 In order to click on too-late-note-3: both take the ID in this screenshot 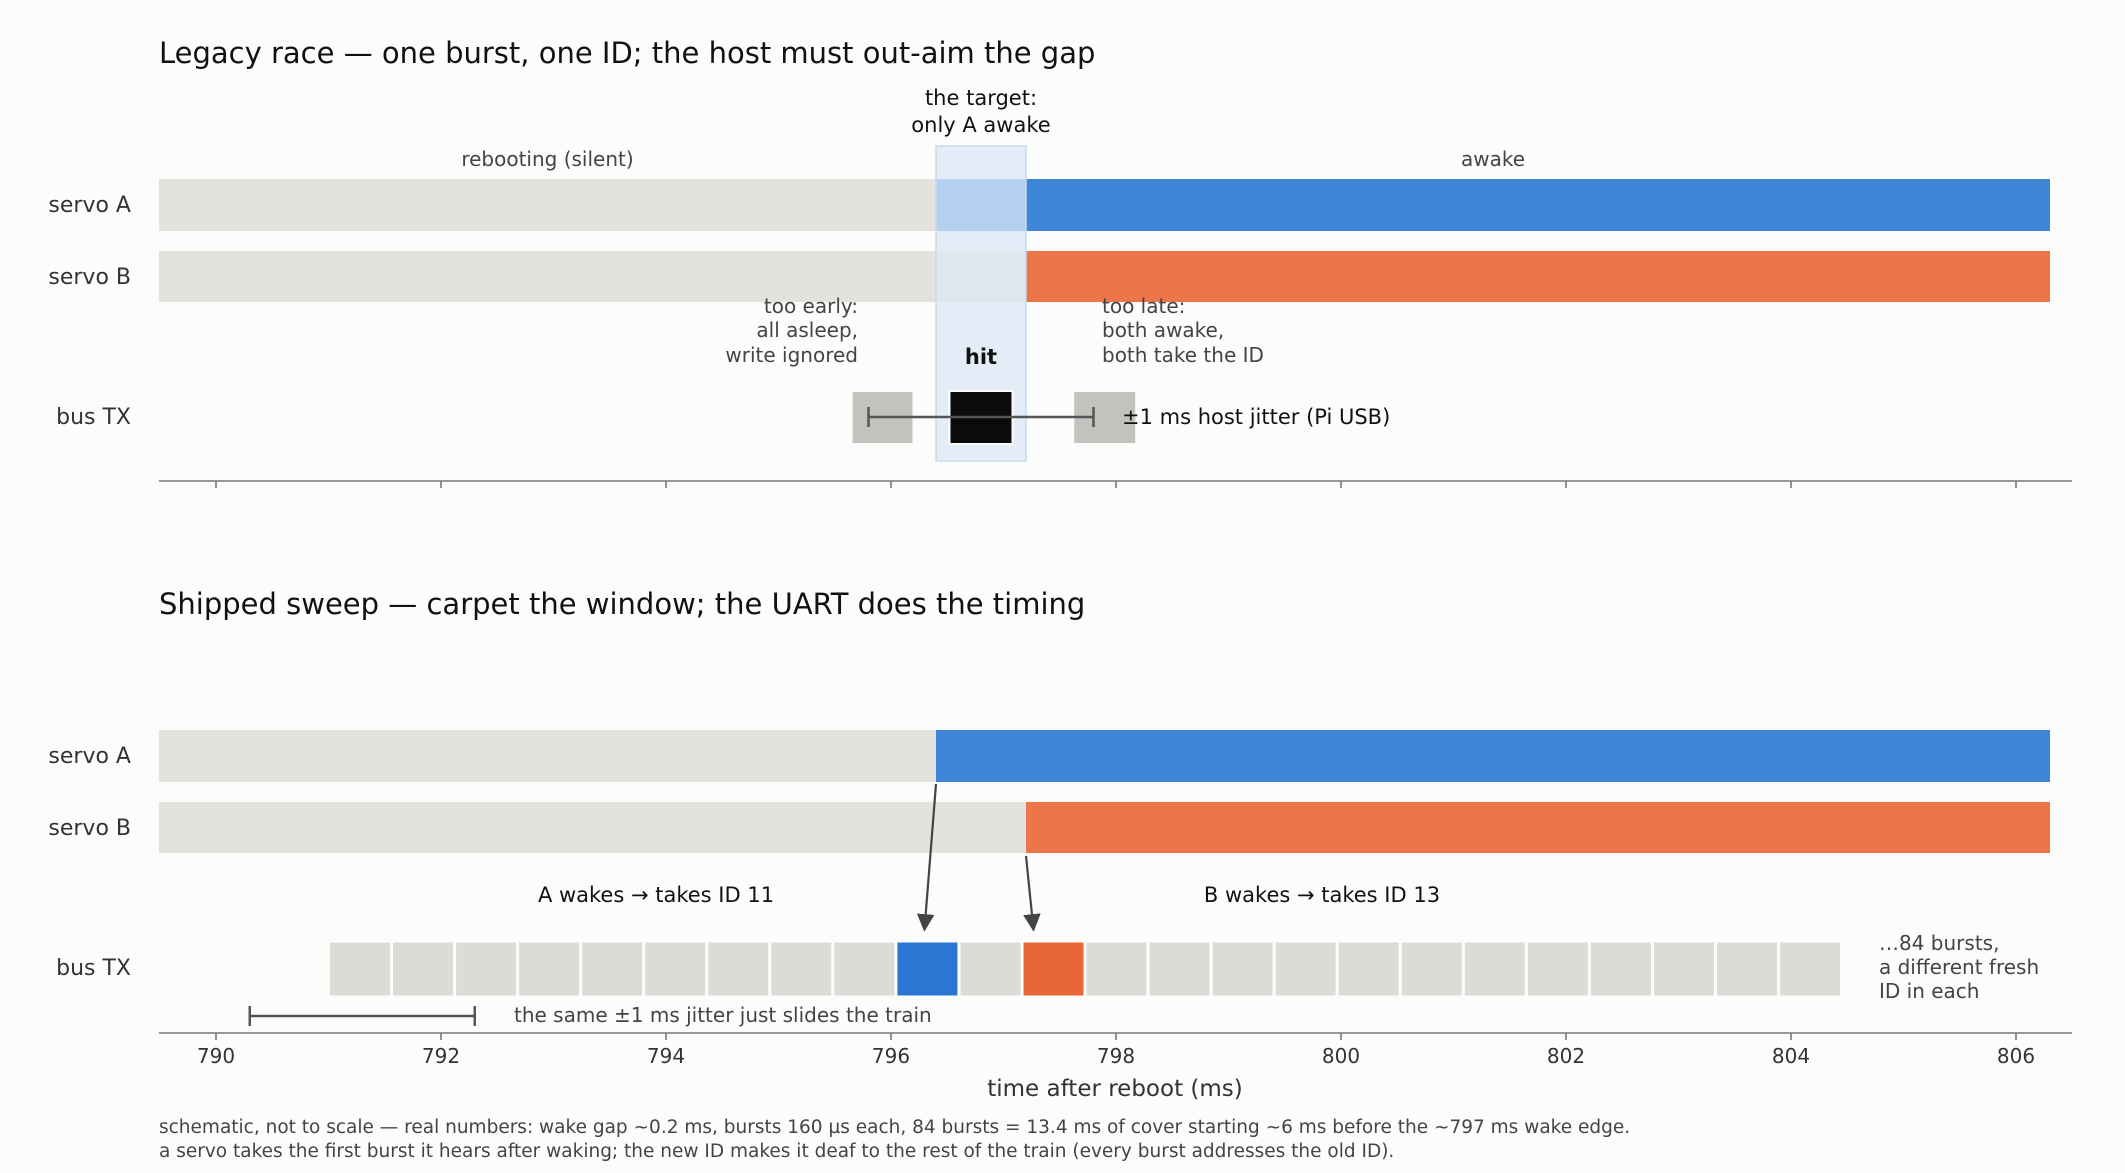, I will do `click(1183, 355)`.